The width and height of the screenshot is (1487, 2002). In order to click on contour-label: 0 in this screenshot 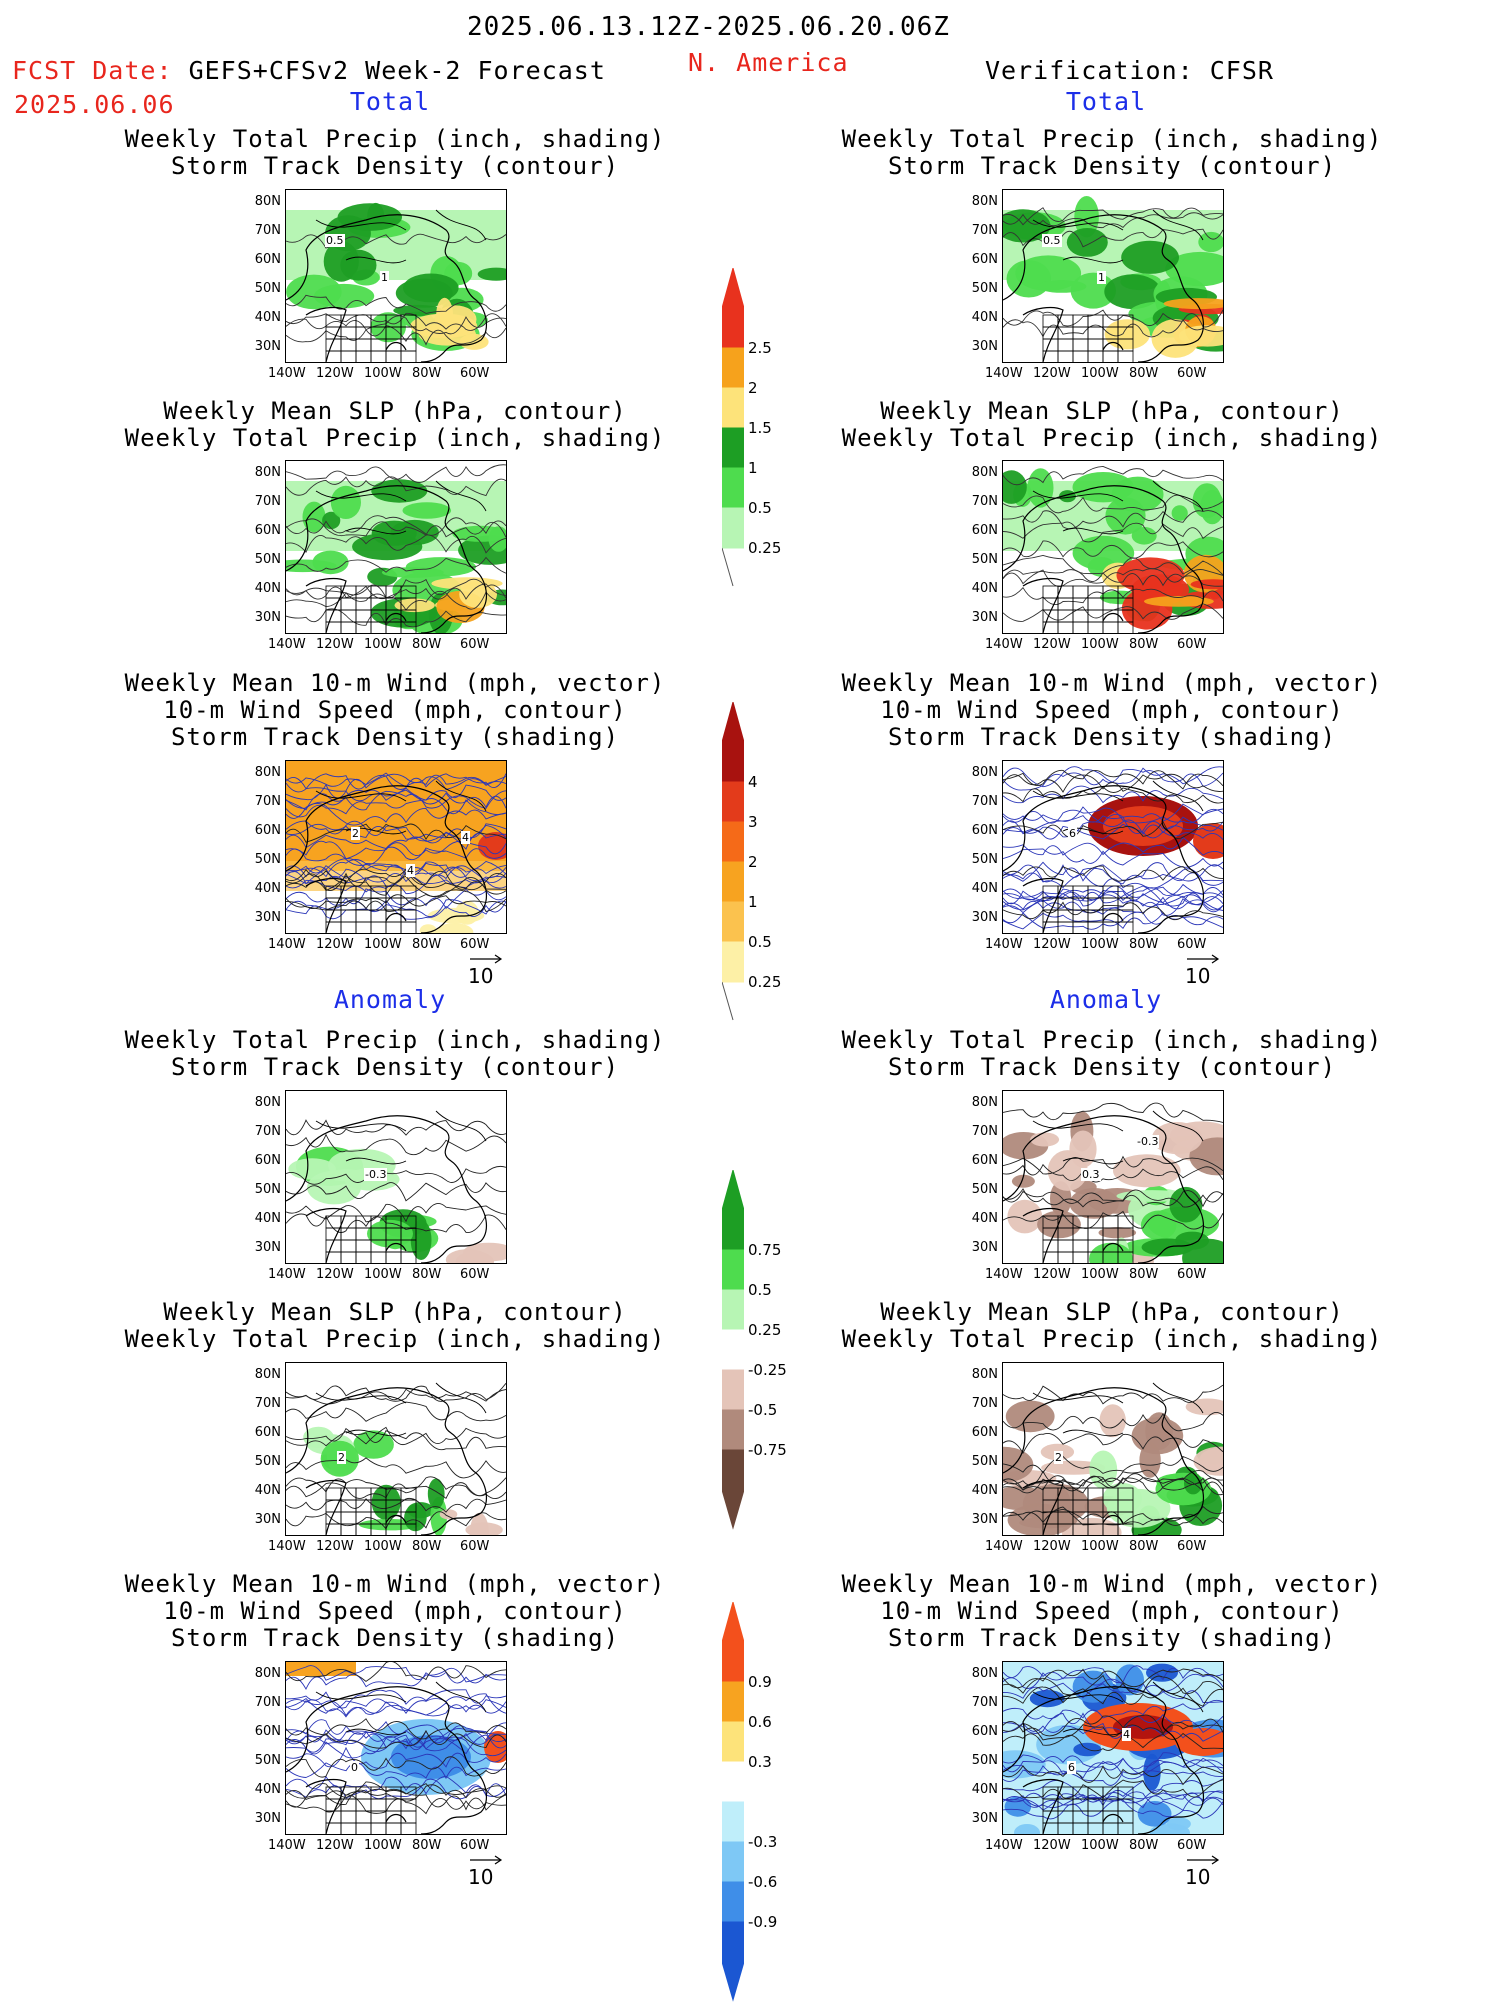, I will do `click(354, 1767)`.